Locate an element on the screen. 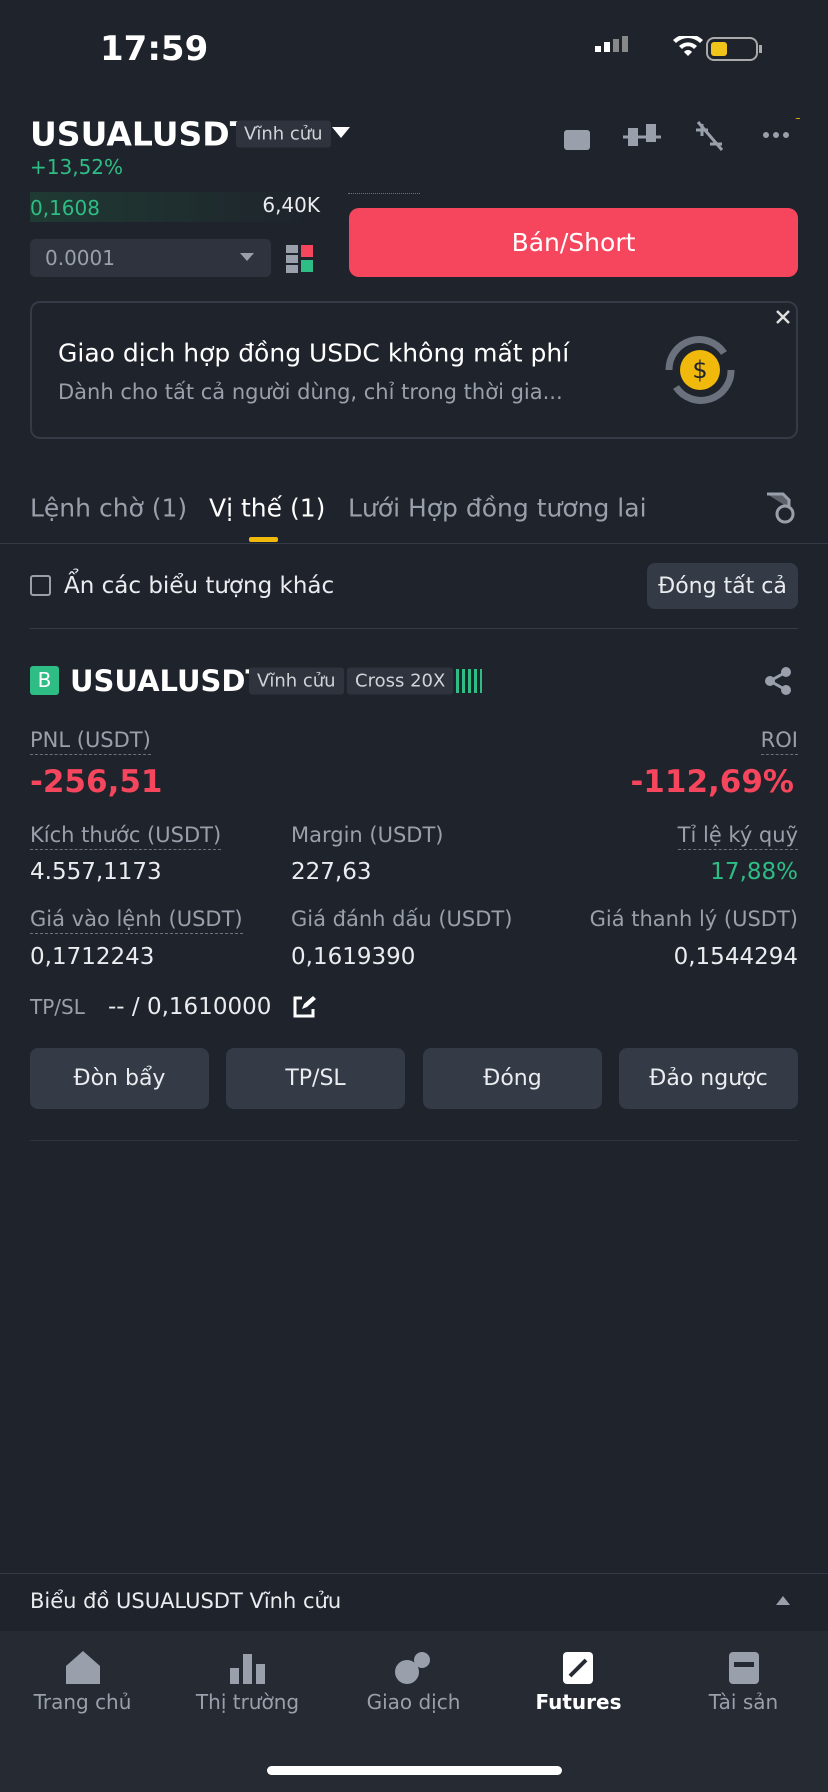 This screenshot has height=1792, width=828. banner-close is located at coordinates (783, 317).